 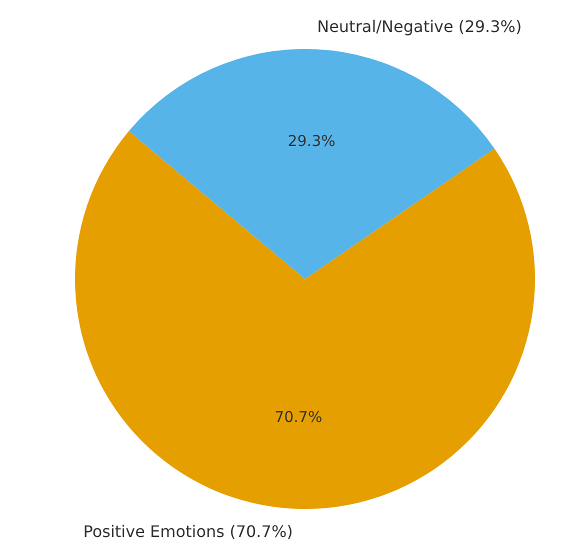 What do you see at coordinates (312, 141) in the screenshot?
I see `data-label: 29.3%` at bounding box center [312, 141].